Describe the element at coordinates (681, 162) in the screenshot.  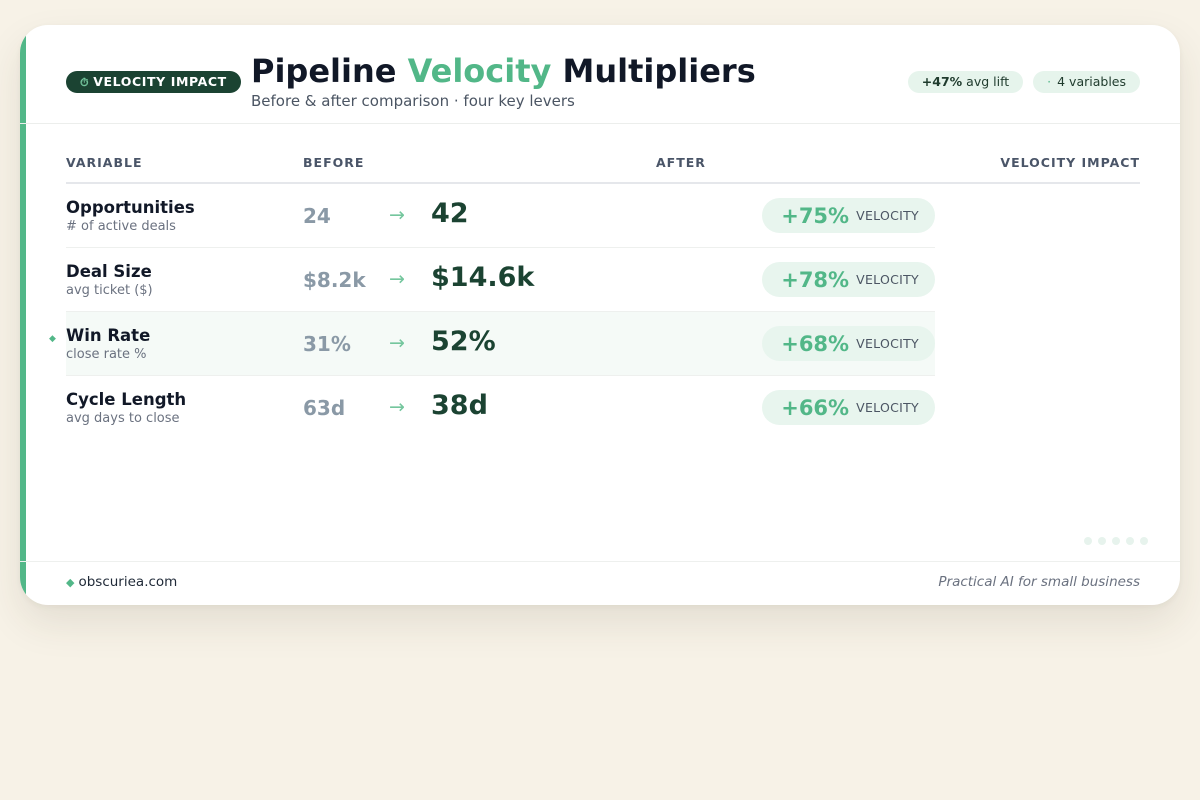
I see `header-after: AFTER` at that location.